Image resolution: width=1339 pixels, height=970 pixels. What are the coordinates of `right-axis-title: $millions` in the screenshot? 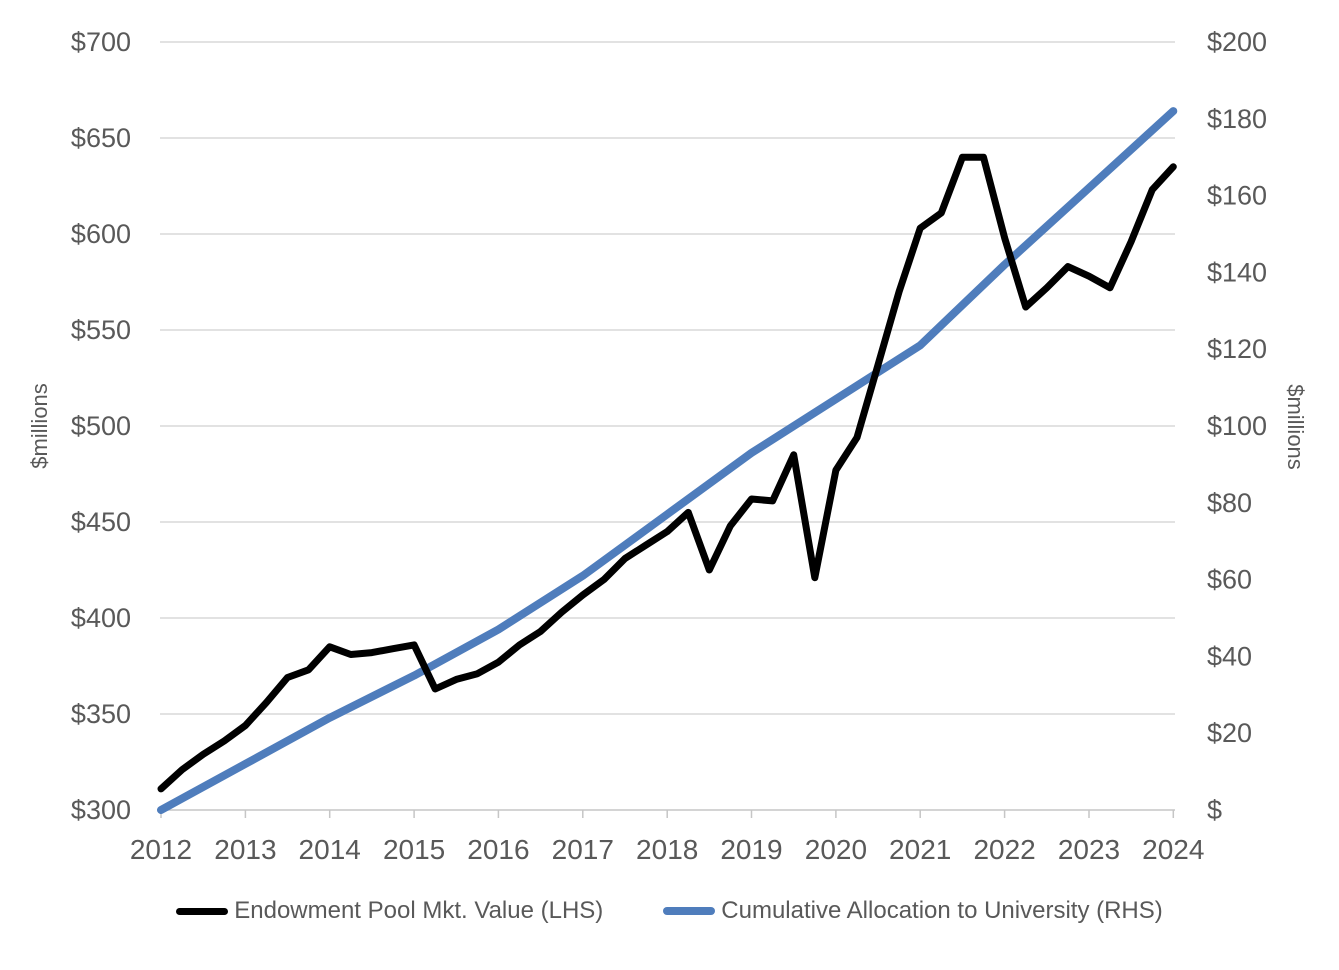 It's located at (1295, 427).